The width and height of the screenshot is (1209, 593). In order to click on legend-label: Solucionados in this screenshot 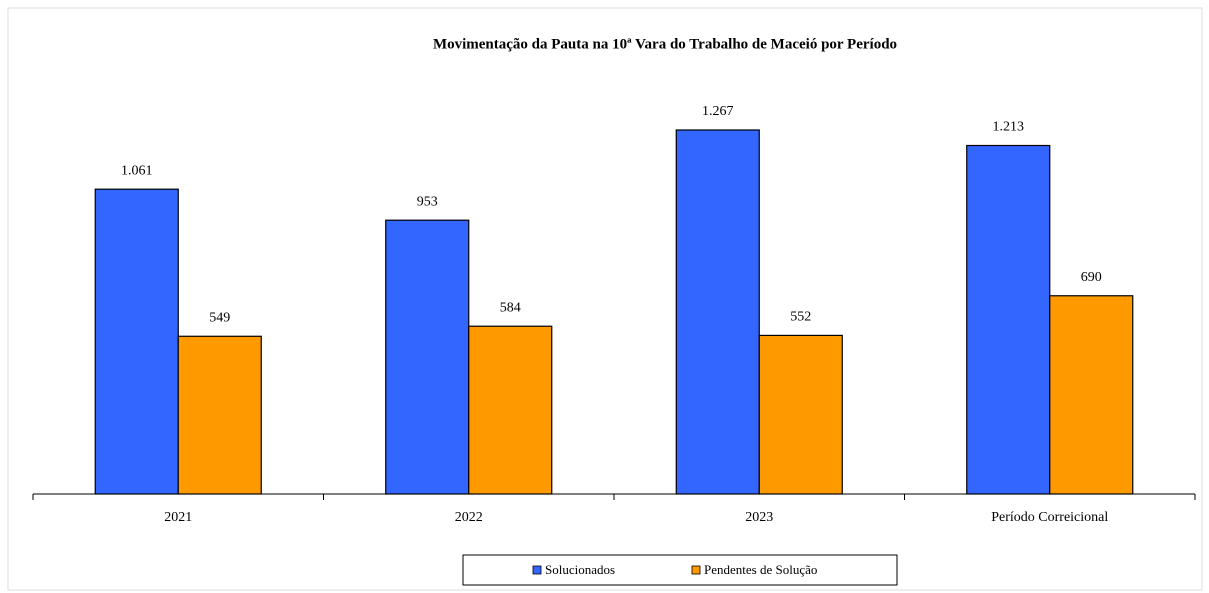, I will do `click(580, 569)`.